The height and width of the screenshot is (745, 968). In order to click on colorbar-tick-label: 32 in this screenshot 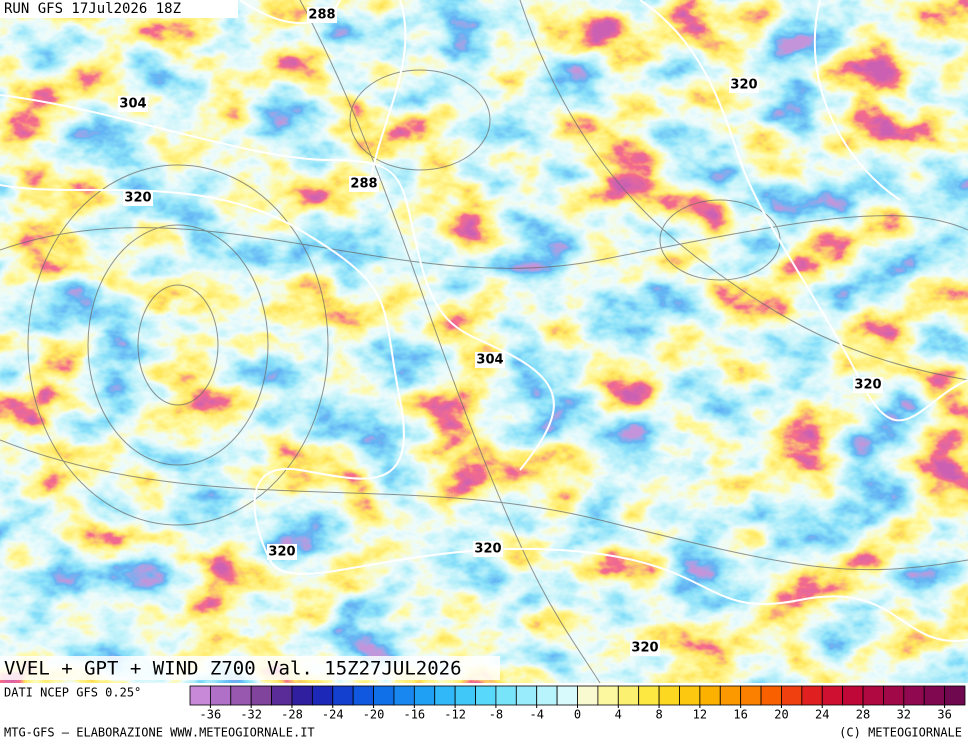, I will do `click(904, 715)`.